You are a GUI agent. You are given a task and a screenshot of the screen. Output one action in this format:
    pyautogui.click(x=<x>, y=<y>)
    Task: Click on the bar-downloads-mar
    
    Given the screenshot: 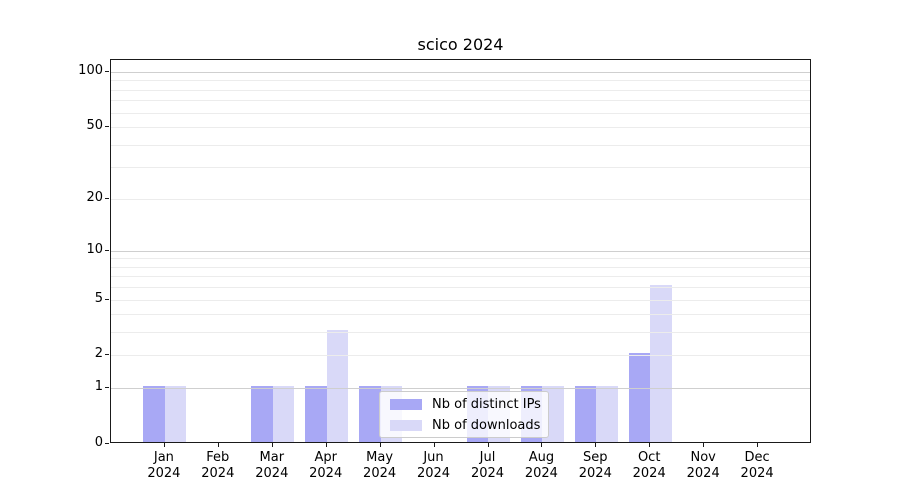 What is the action you would take?
    pyautogui.click(x=283, y=414)
    